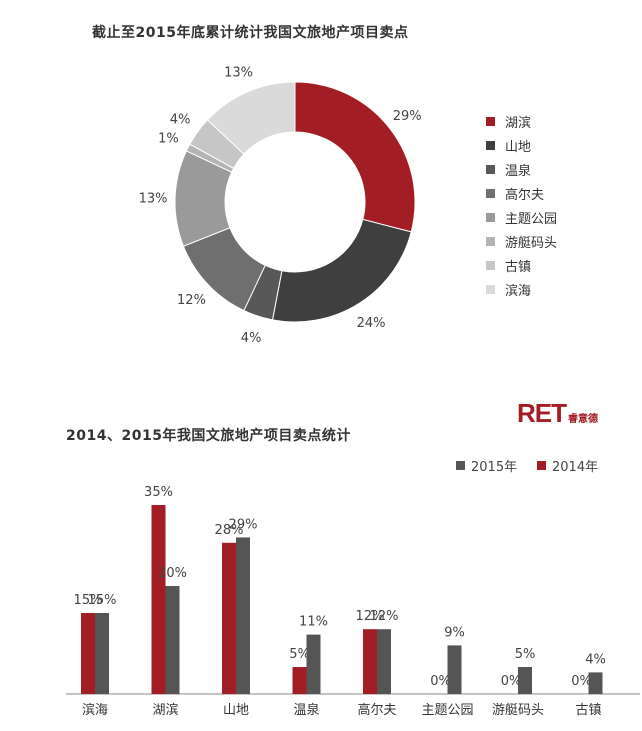 The height and width of the screenshot is (731, 642). Describe the element at coordinates (236, 710) in the screenshot. I see `x-tick-label: 山地` at that location.